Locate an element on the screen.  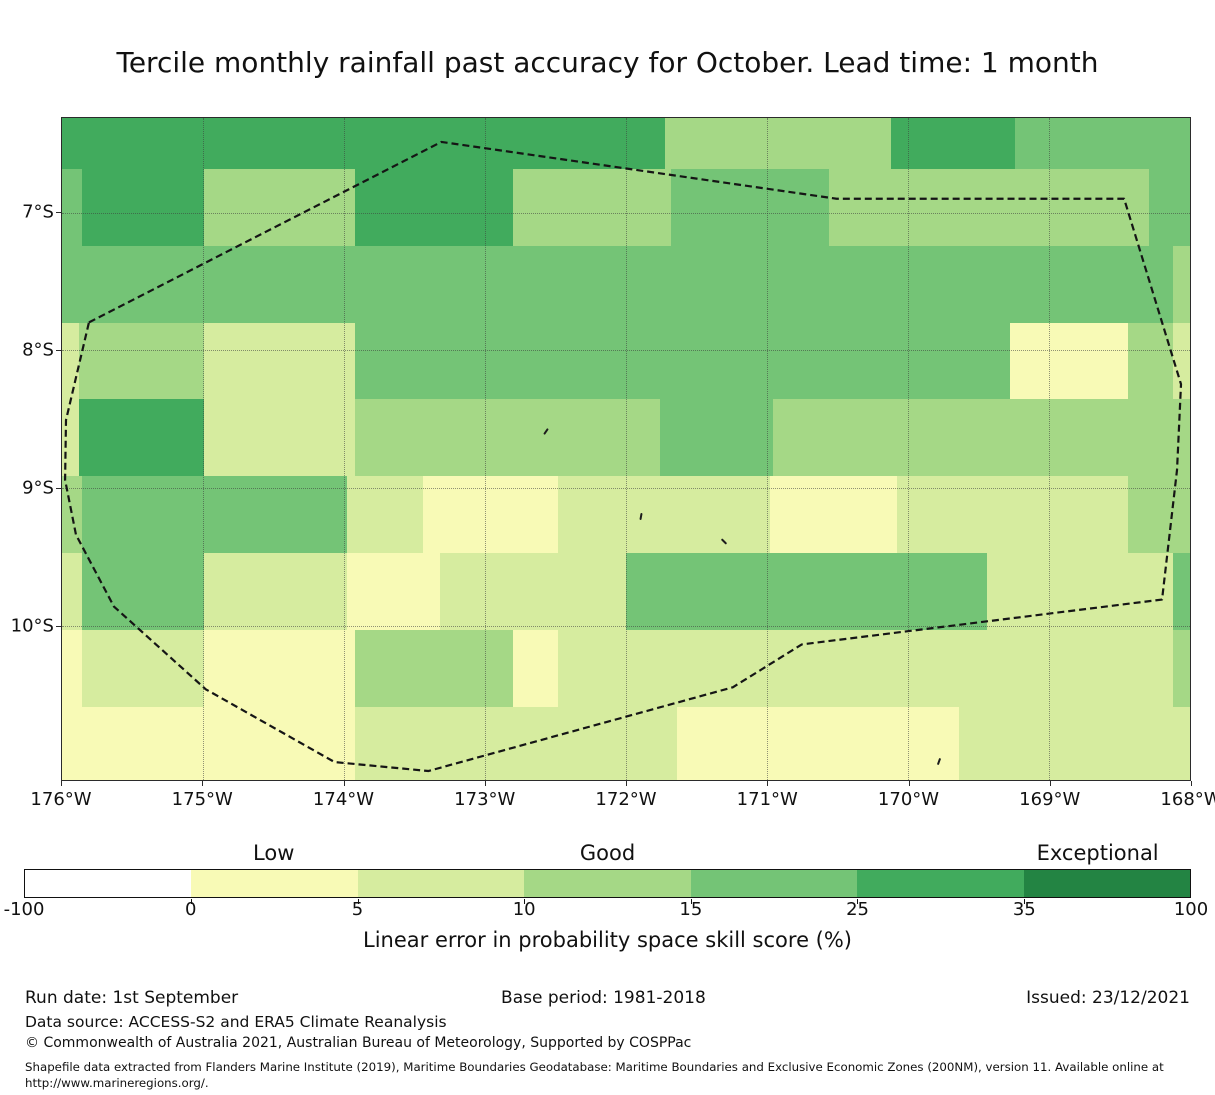
colorbar-category-label: Exceptional is located at coordinates (1097, 853).